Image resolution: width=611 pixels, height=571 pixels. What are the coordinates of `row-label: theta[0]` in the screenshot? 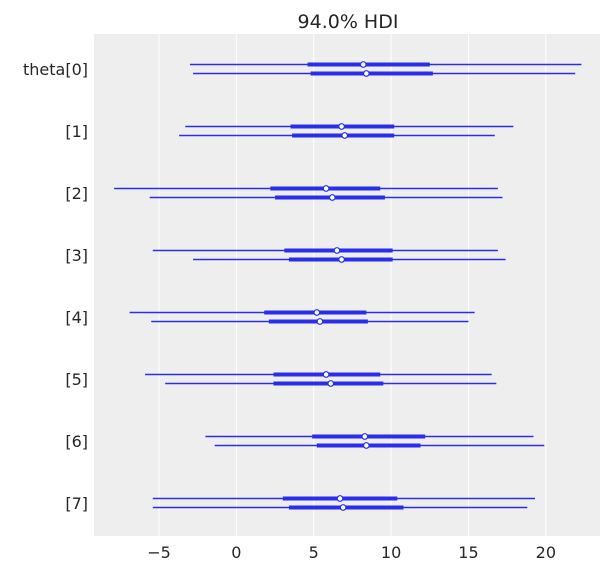 It's located at (55, 69).